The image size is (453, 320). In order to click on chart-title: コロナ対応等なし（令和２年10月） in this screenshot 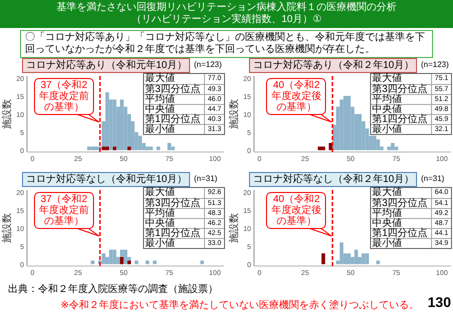, I will do `click(333, 179)`.